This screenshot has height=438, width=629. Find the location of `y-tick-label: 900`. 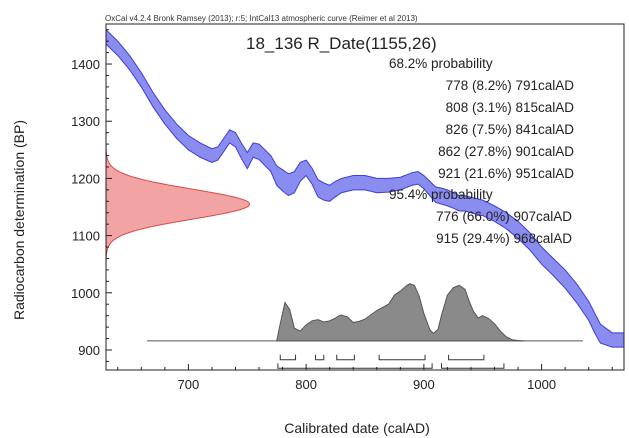

y-tick-label: 900 is located at coordinates (89, 350).